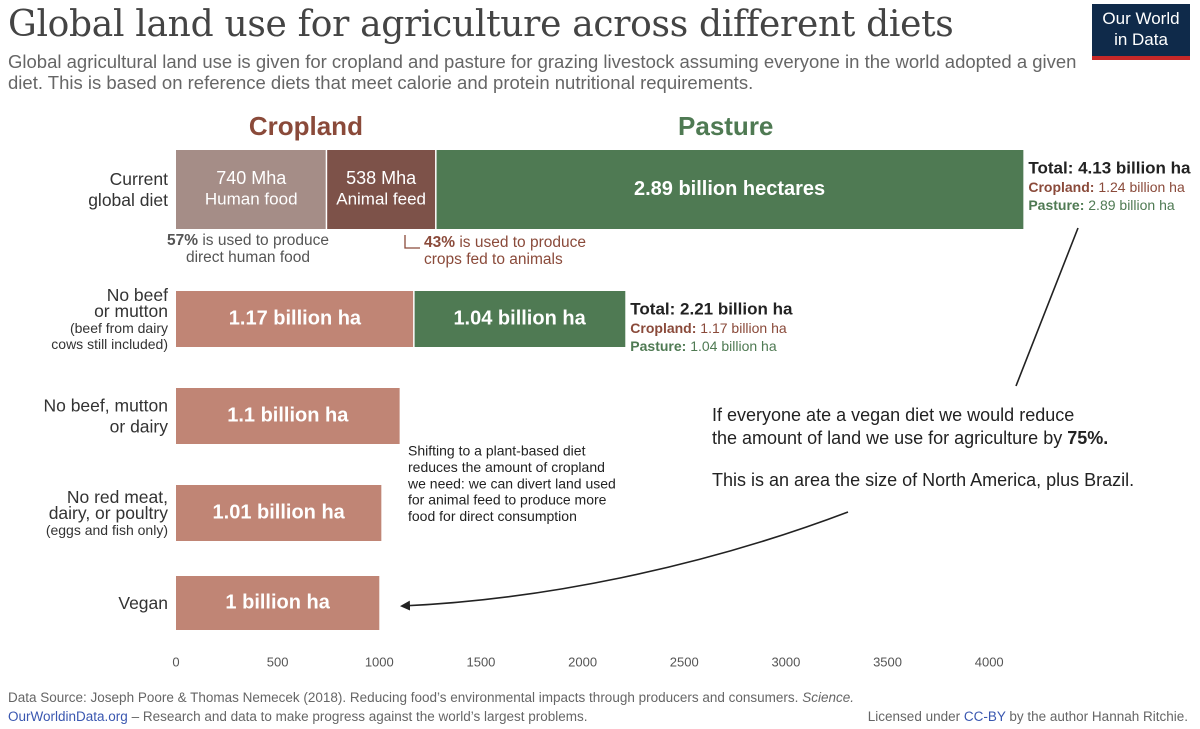 The image size is (1200, 729). What do you see at coordinates (68, 716) in the screenshot?
I see `site-link: OurWorldinData.org` at bounding box center [68, 716].